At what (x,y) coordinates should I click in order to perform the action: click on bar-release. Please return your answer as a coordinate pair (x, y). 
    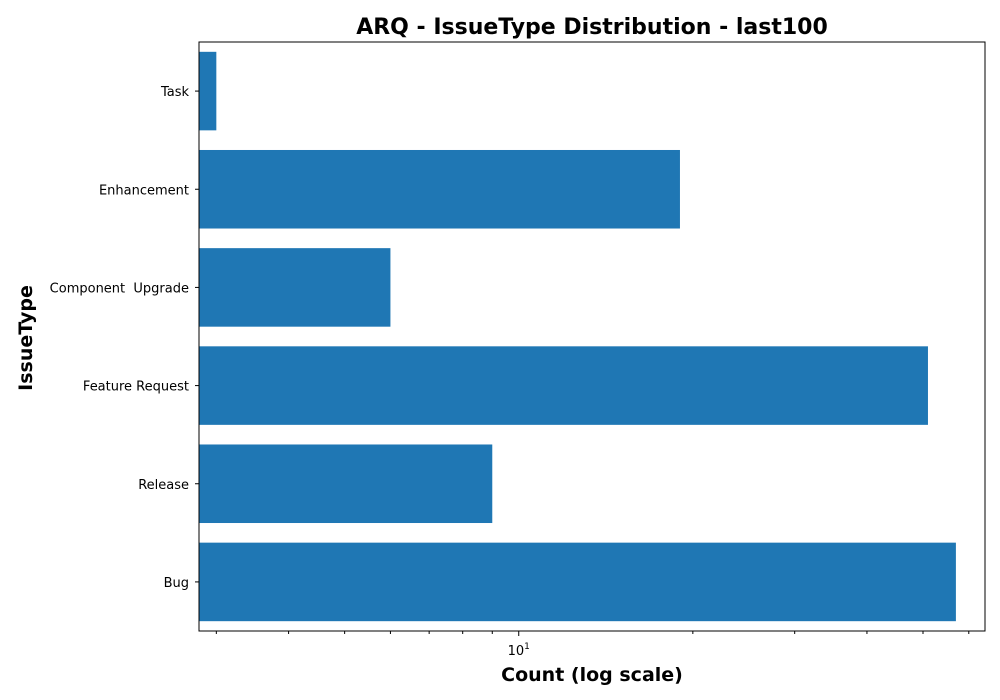
    Looking at the image, I should click on (346, 484).